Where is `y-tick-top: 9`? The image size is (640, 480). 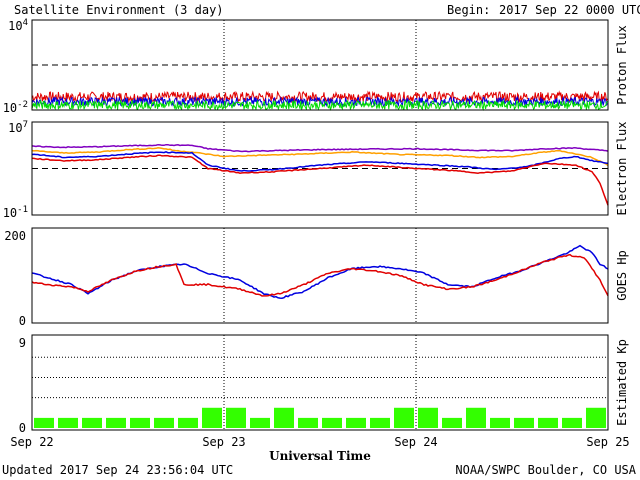
y-tick-top: 9 is located at coordinates (22, 343).